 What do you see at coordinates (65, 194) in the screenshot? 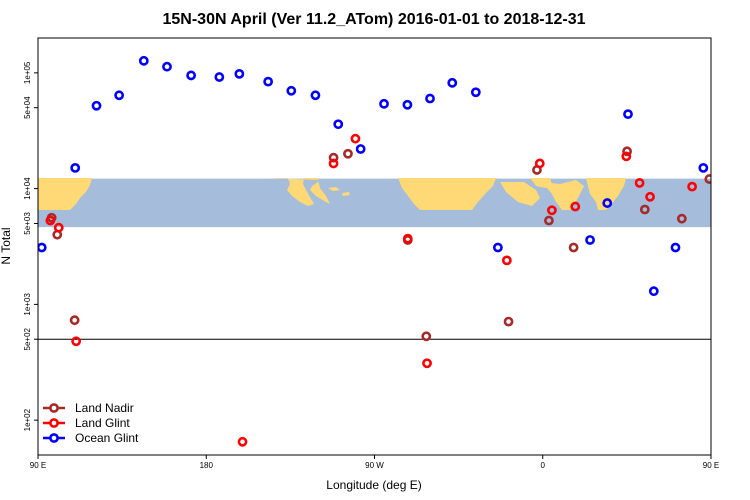
I see `land-asia-left` at bounding box center [65, 194].